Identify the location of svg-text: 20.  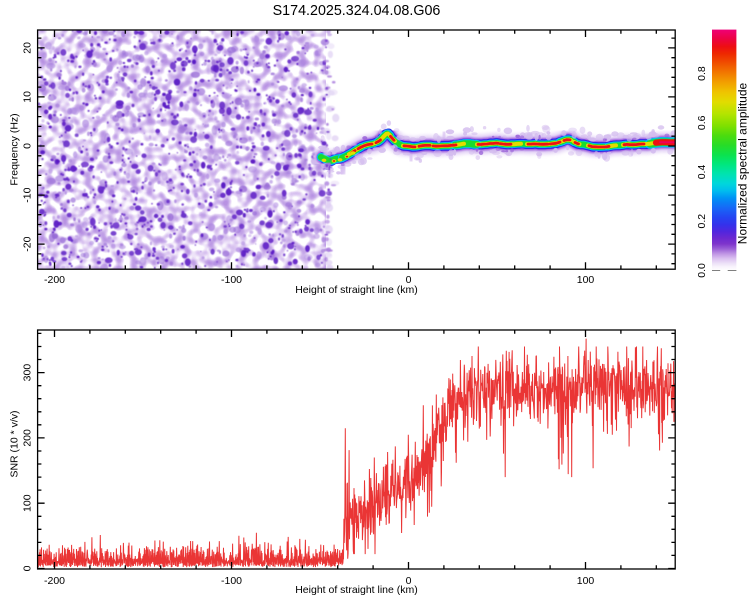
(27, 48).